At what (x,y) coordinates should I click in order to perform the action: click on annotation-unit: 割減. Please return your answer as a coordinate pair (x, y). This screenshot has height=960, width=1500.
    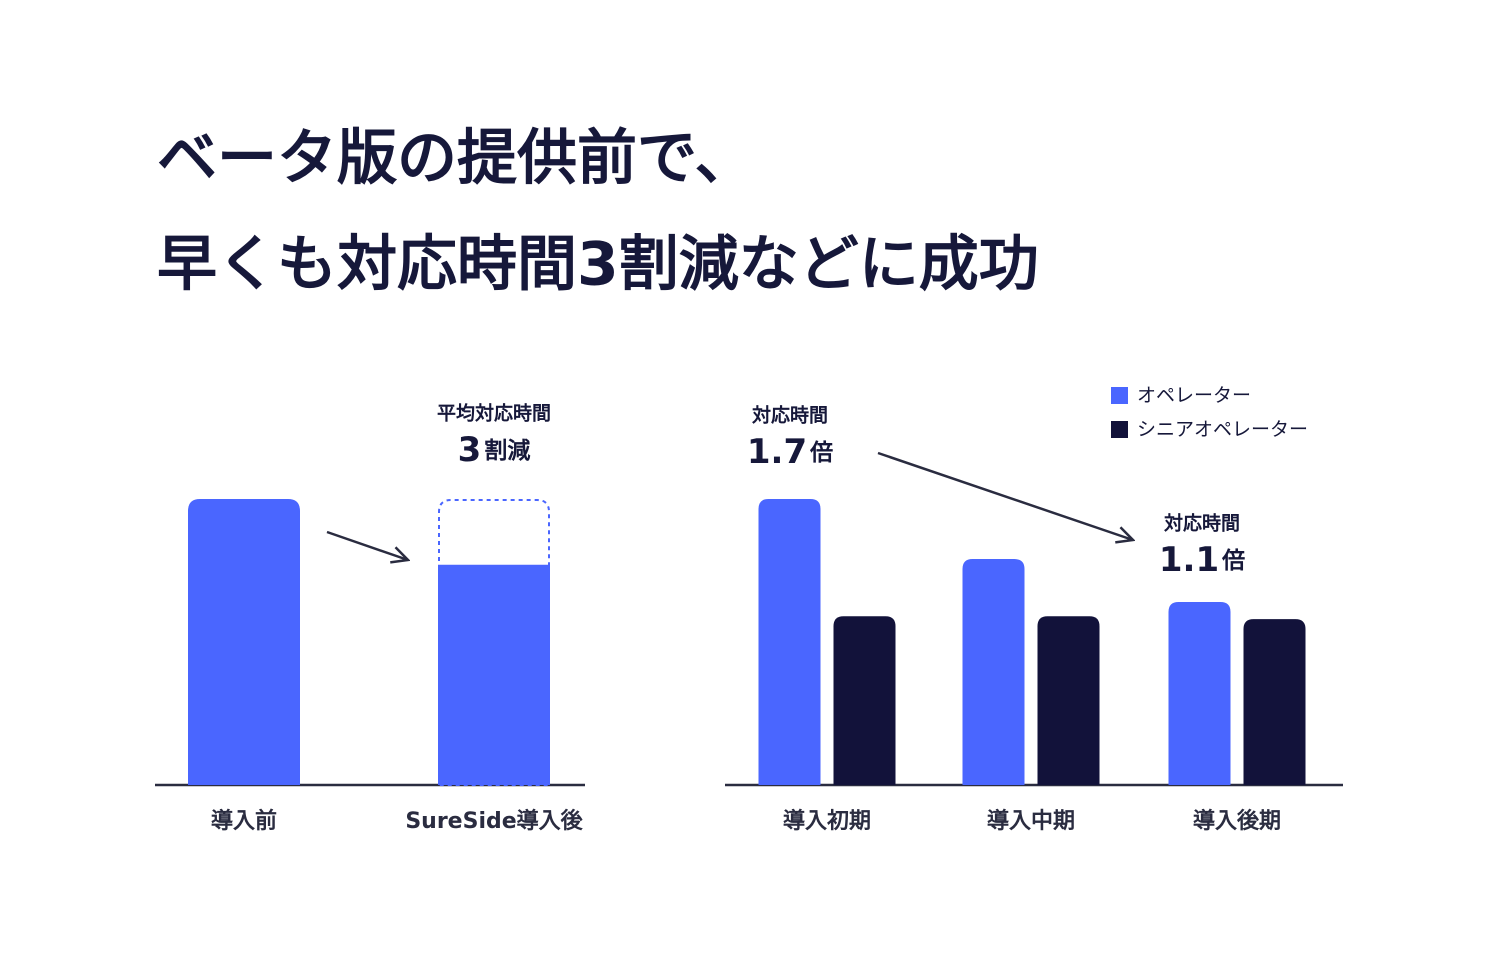
    Looking at the image, I should click on (507, 451).